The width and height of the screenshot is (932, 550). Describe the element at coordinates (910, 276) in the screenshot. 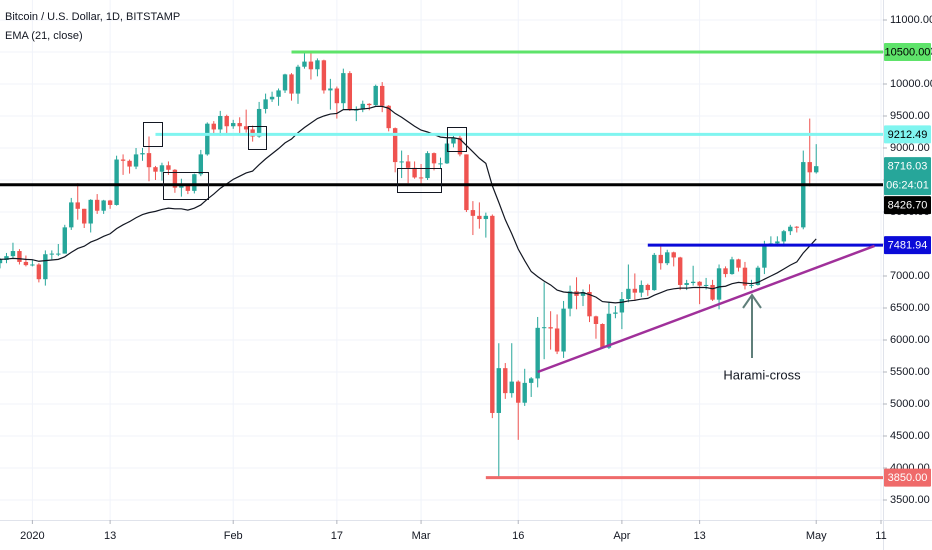

I see `y-tick-label: 7000.00` at that location.